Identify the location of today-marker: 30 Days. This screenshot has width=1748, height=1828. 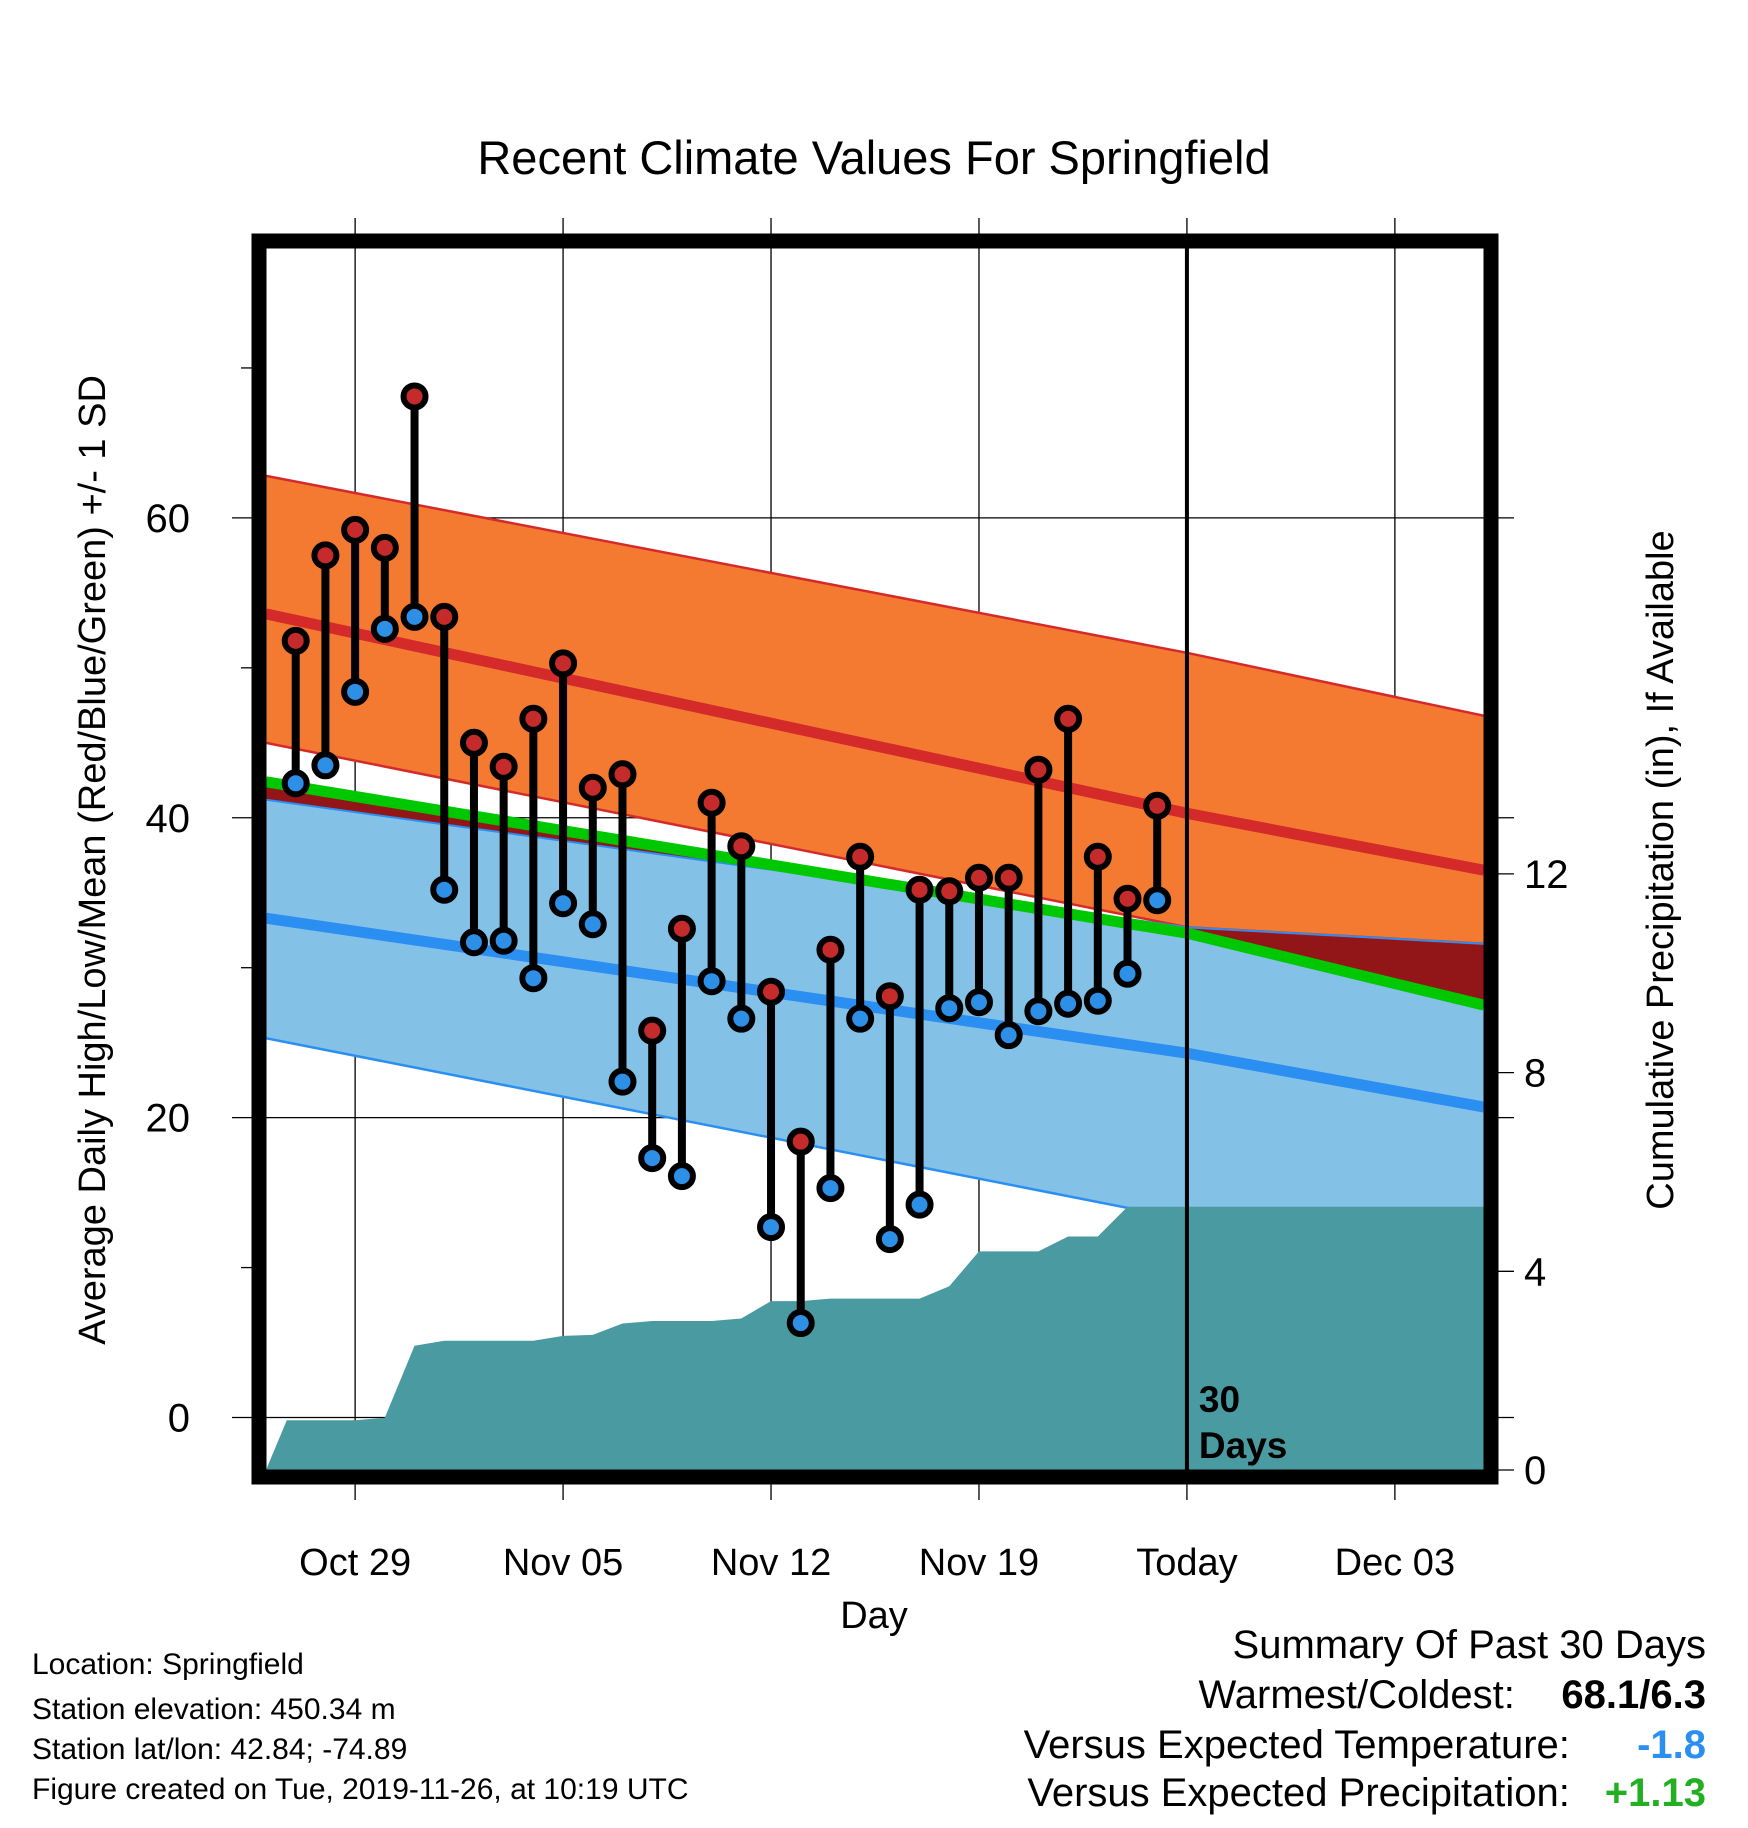
(1235, 859).